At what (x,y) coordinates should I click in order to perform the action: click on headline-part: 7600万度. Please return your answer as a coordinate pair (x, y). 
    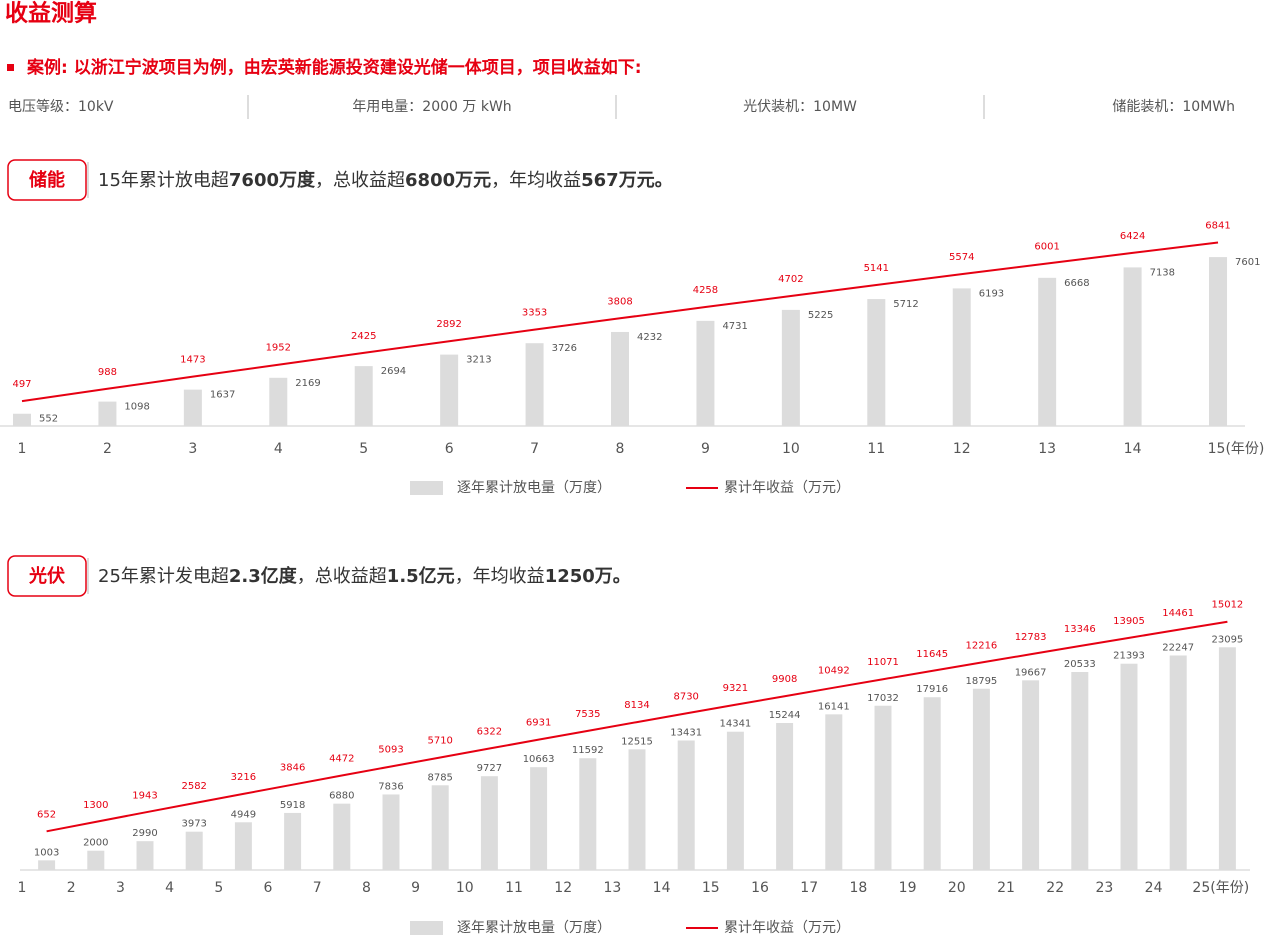
    Looking at the image, I should click on (272, 180).